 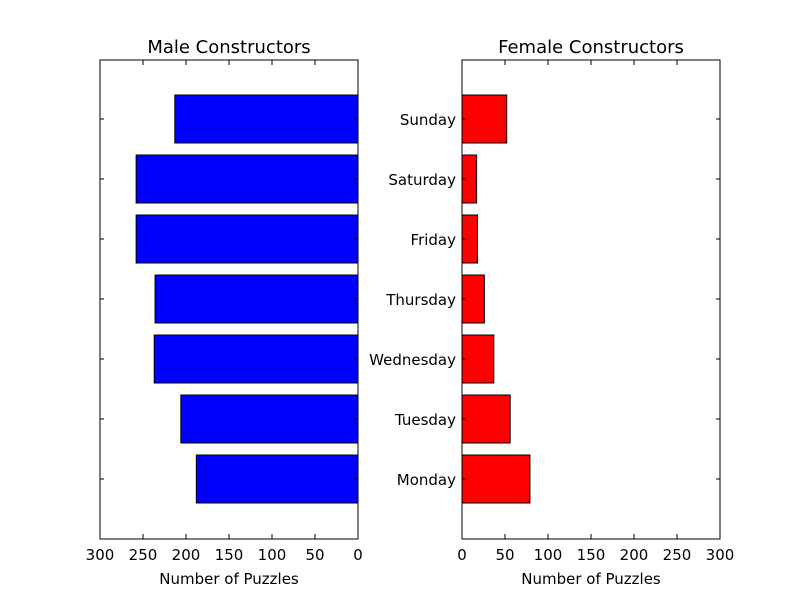 What do you see at coordinates (422, 180) in the screenshot?
I see `day-label-saturday: Saturday` at bounding box center [422, 180].